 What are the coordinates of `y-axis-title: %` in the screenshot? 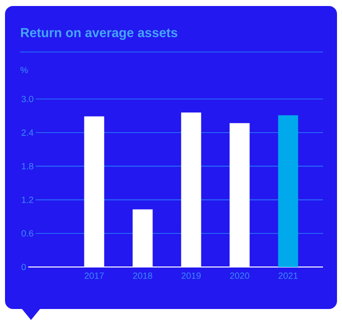 It's located at (24, 70).